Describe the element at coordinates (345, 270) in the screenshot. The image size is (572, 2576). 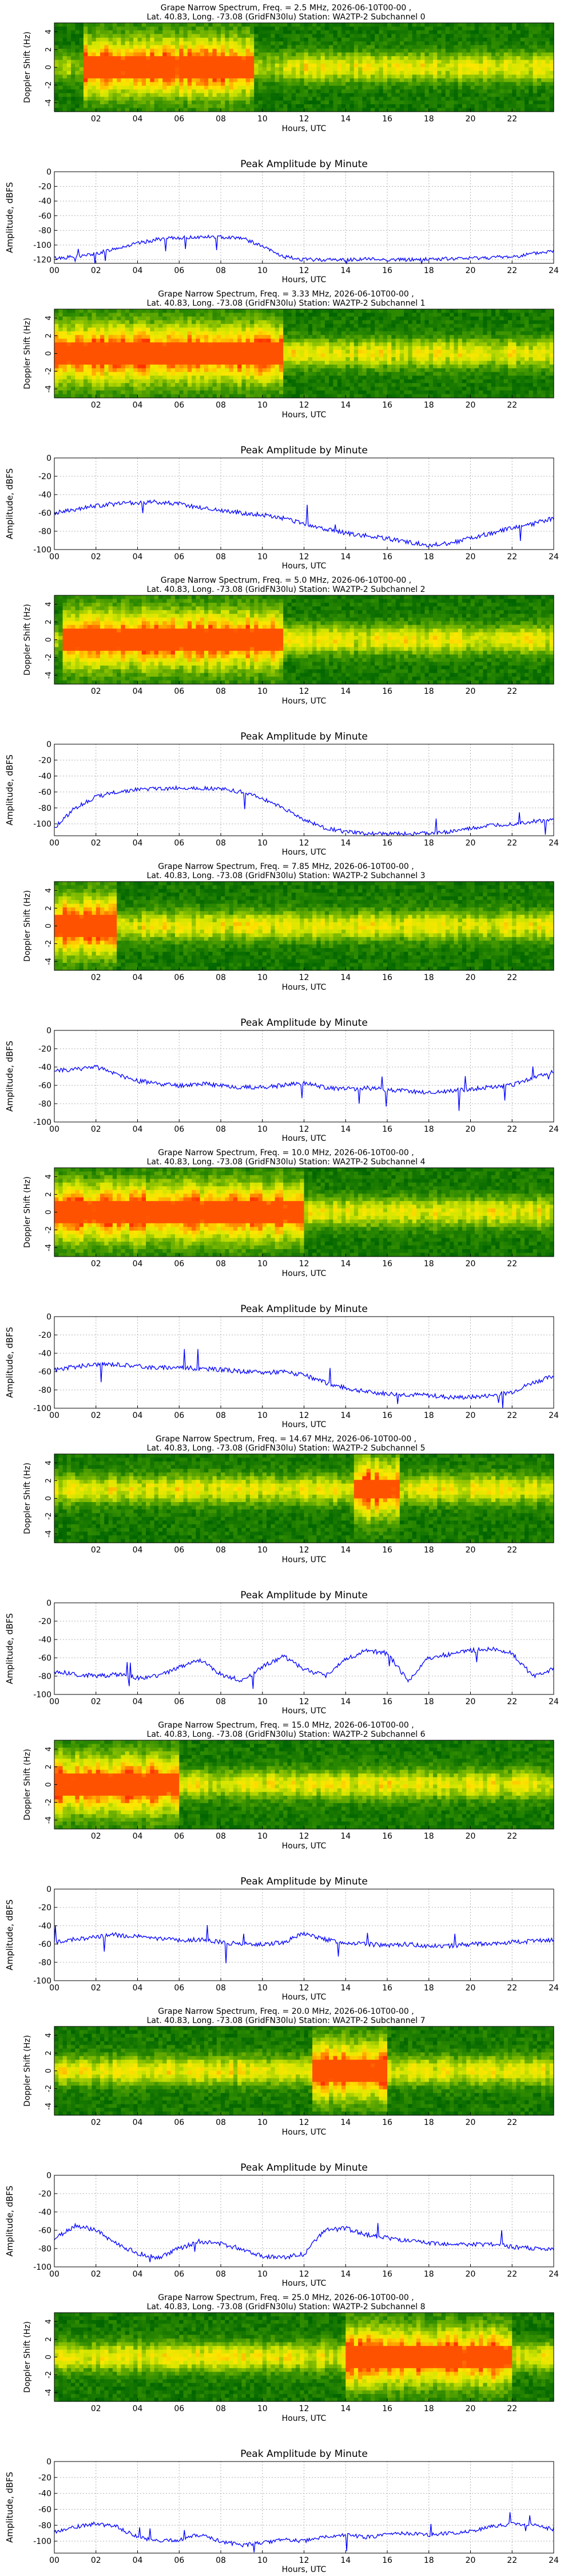
I see `x-tick-label: 14` at that location.